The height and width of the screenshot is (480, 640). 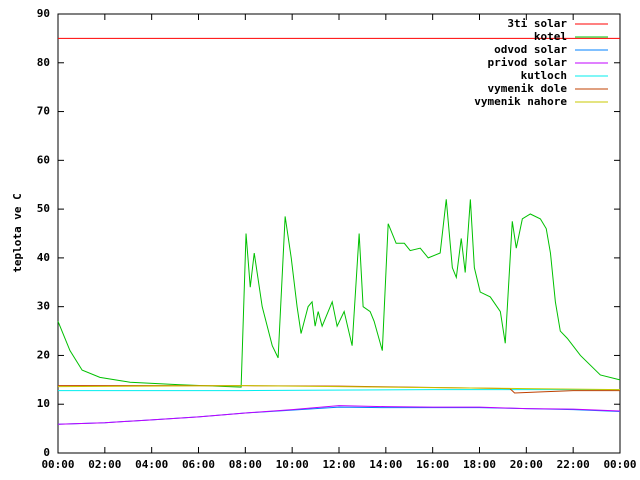 What do you see at coordinates (43, 111) in the screenshot?
I see `y-tick-label: 70` at bounding box center [43, 111].